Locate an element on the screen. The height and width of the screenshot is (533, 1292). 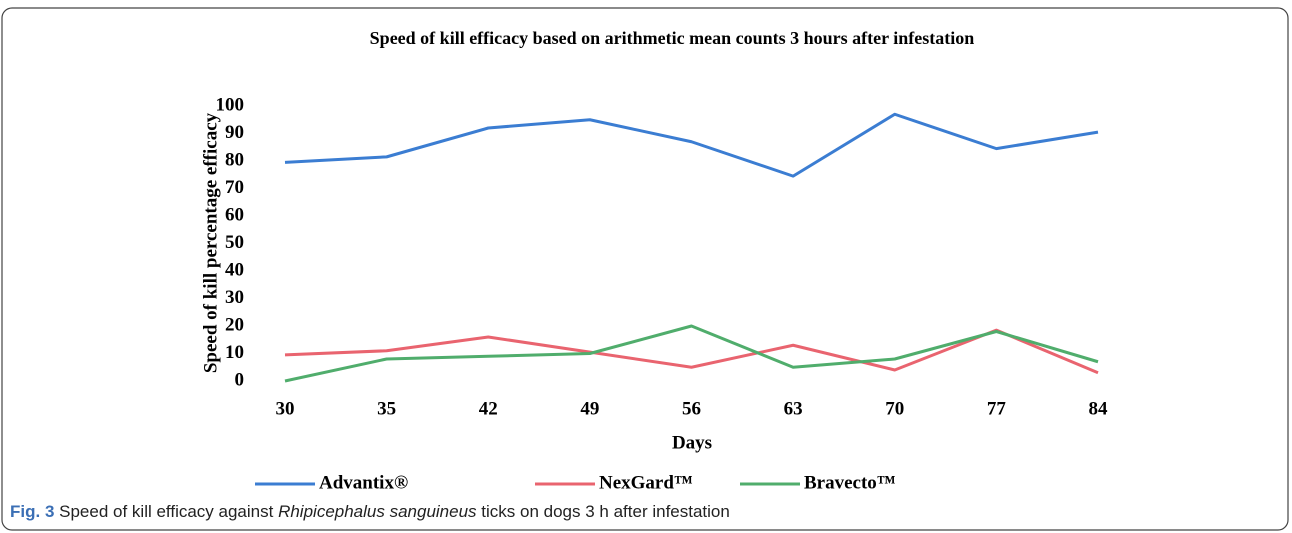
y-tick-label: 70 is located at coordinates (234, 187).